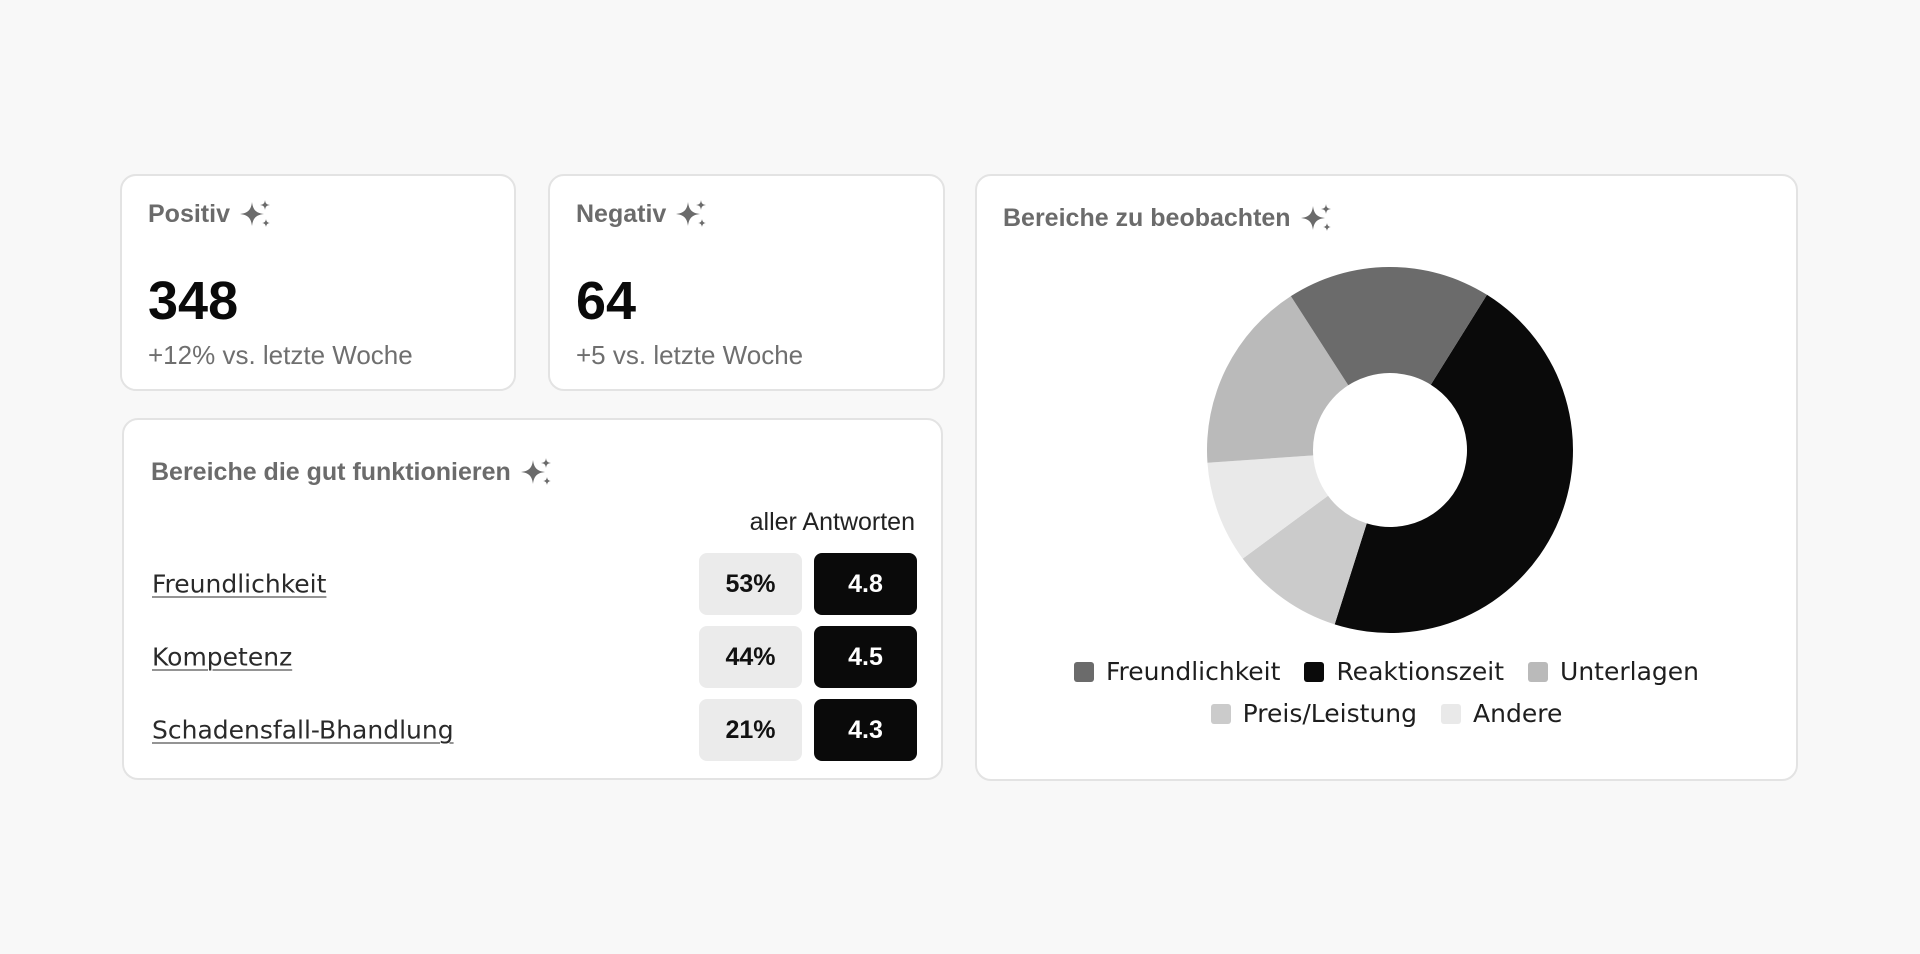 This screenshot has width=1920, height=954. What do you see at coordinates (532, 657) in the screenshot?
I see `table-row: Kompetenz 44% 4.5` at bounding box center [532, 657].